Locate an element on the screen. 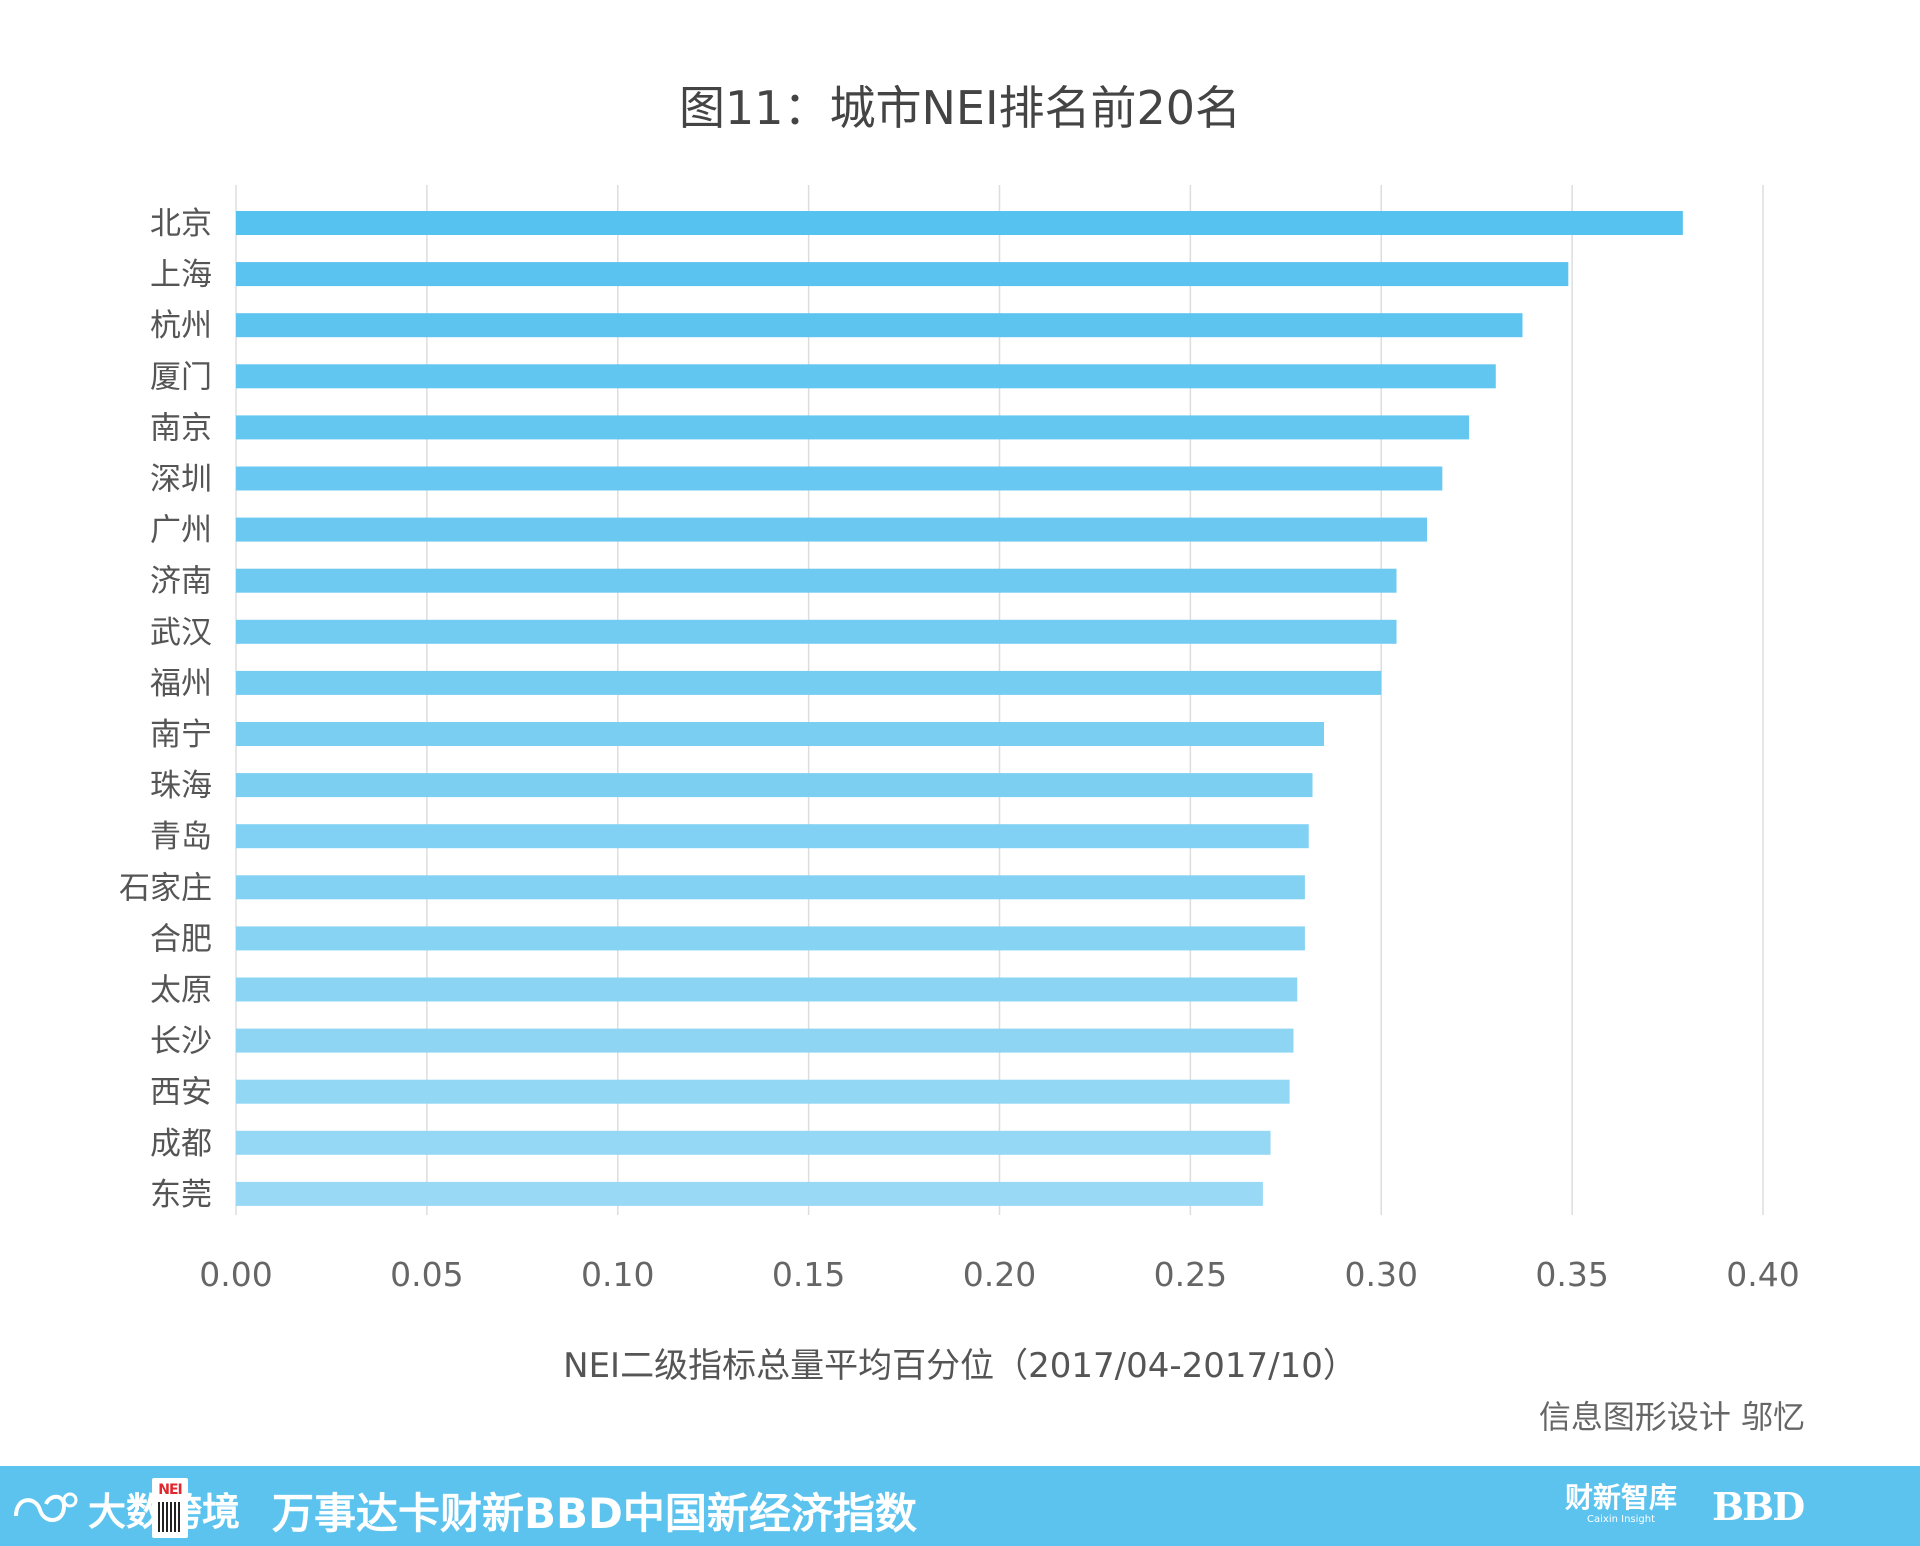 This screenshot has height=1546, width=1920. category-label: 西安 is located at coordinates (181, 1093).